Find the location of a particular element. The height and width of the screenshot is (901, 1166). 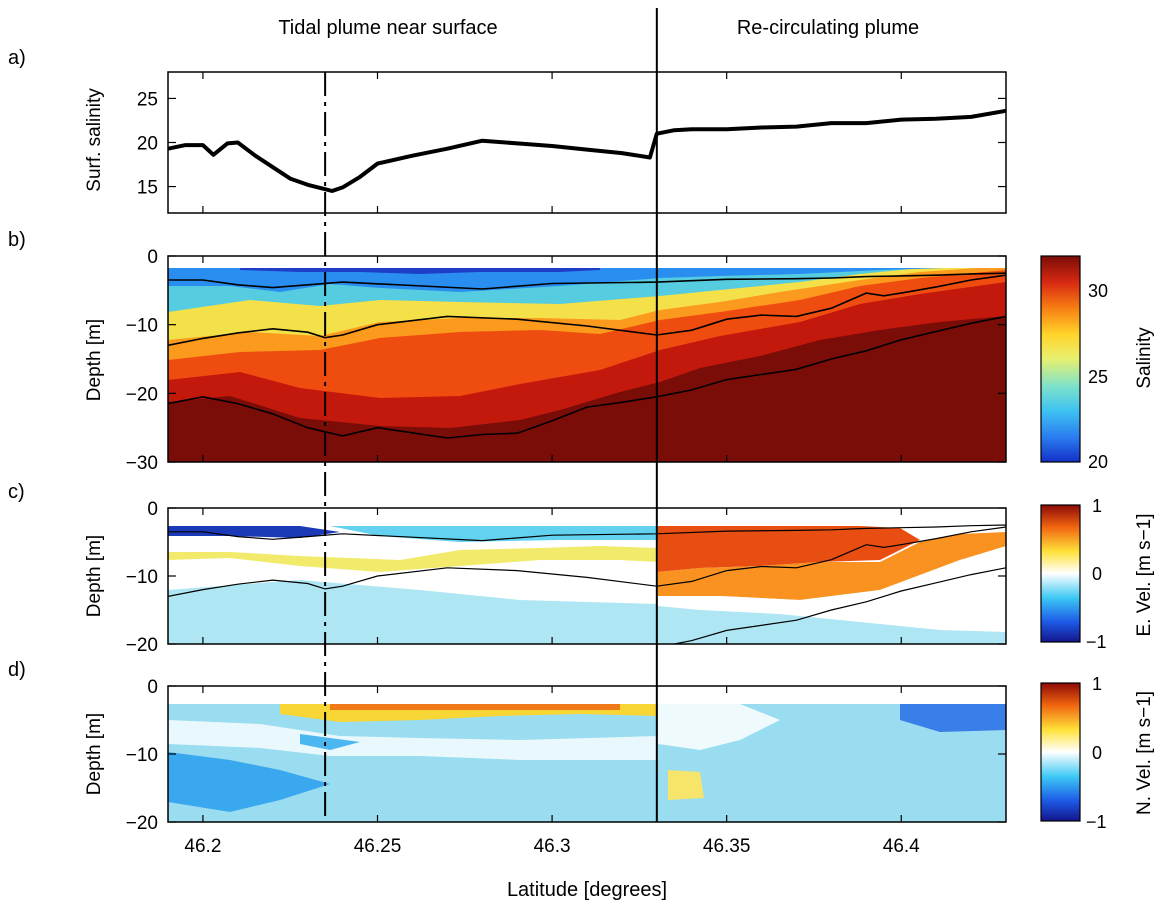

colorbar-label-salinity: Salinity is located at coordinates (1144, 358).